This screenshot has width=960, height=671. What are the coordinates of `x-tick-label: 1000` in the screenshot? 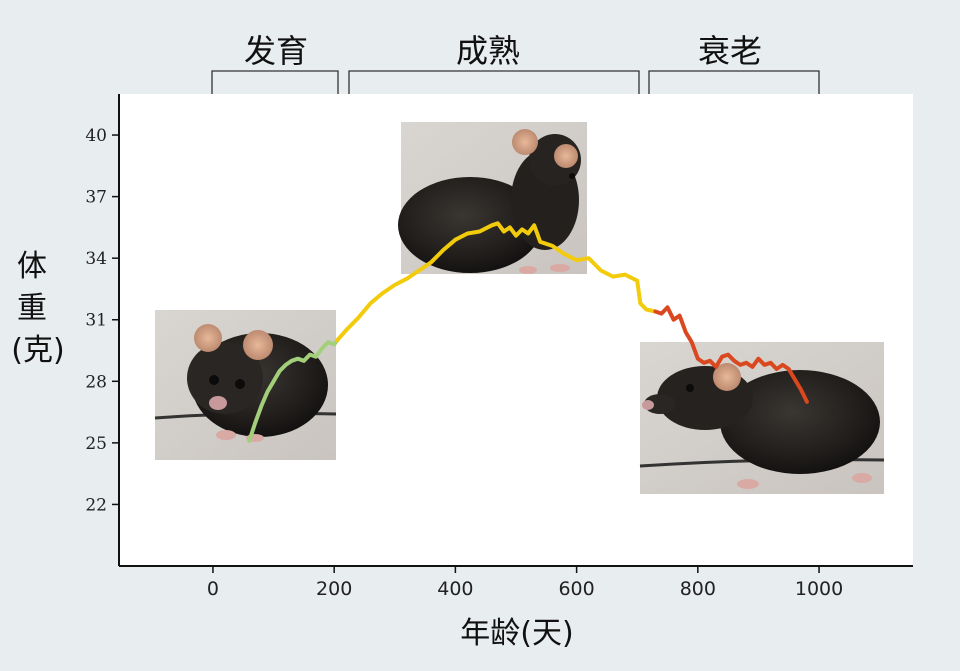 It's located at (819, 589).